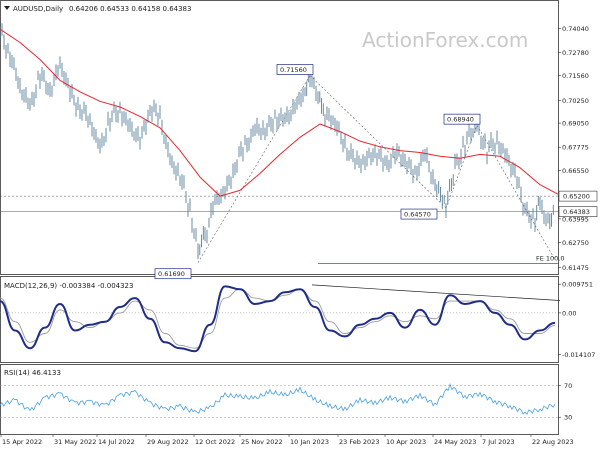 This screenshot has height=450, width=600. Describe the element at coordinates (568, 386) in the screenshot. I see `rsi-y-tick-label: 70` at that location.